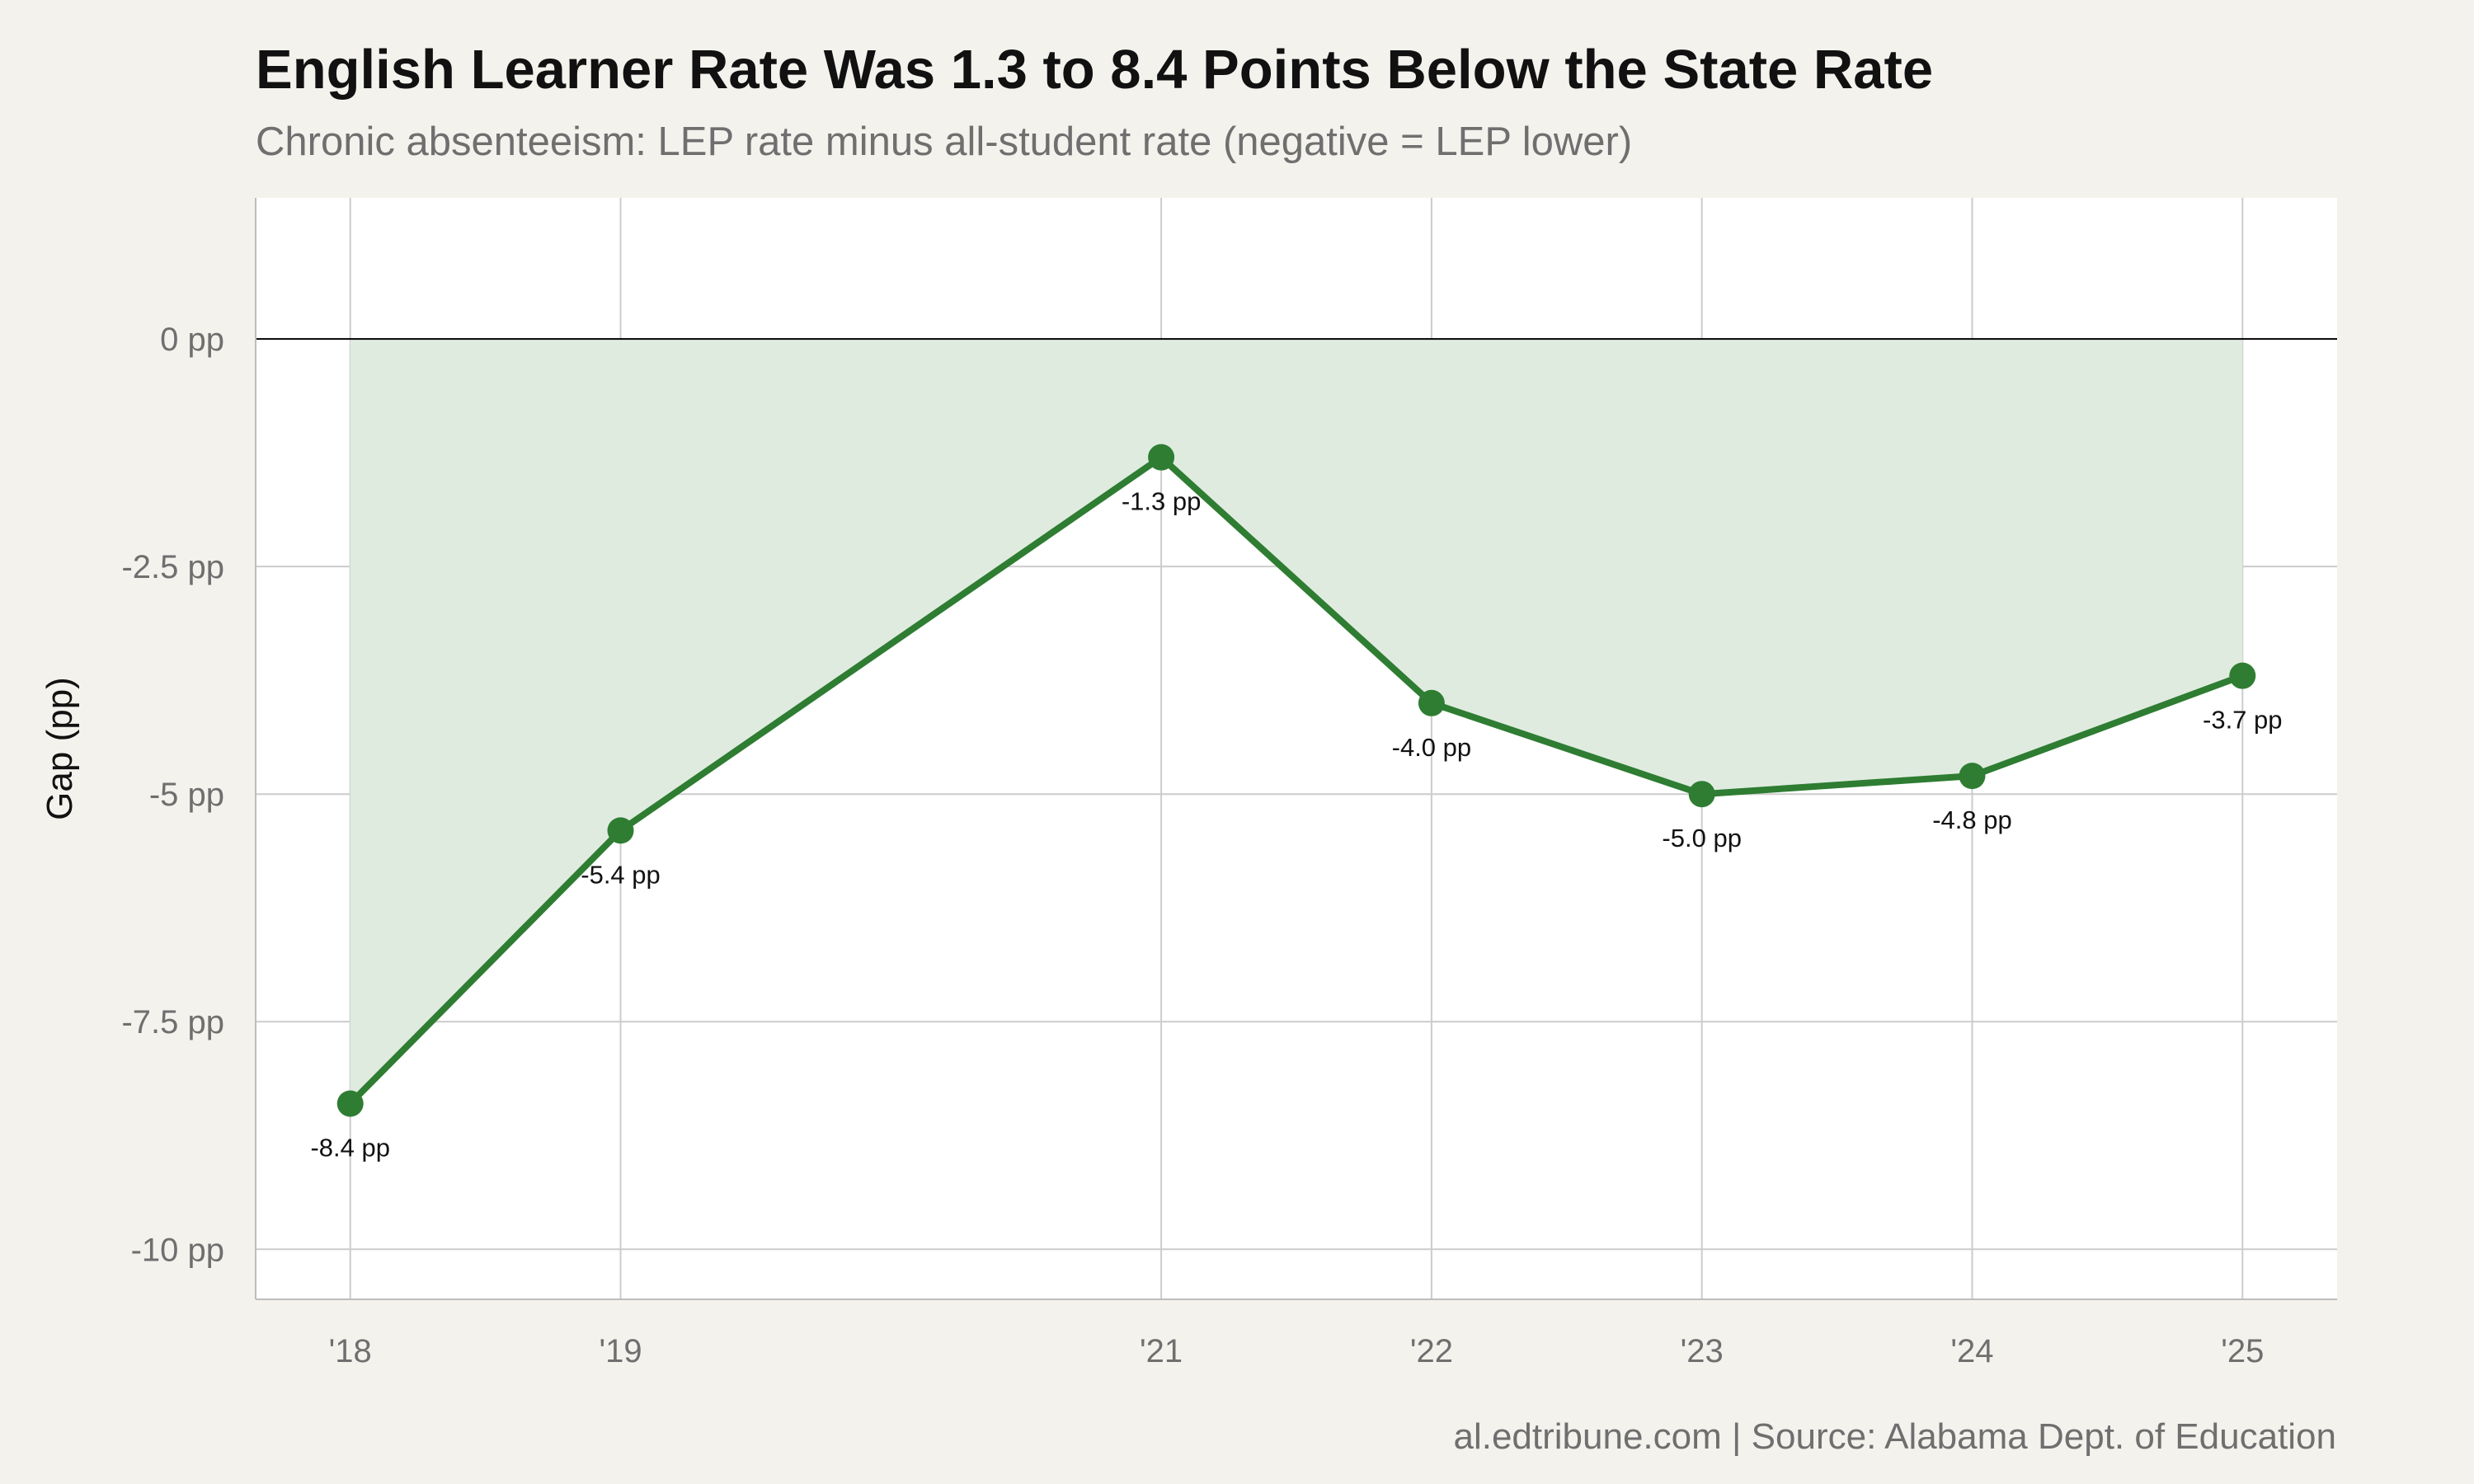 Image resolution: width=2474 pixels, height=1484 pixels. What do you see at coordinates (1972, 819) in the screenshot?
I see `data-label: -4.8 pp` at bounding box center [1972, 819].